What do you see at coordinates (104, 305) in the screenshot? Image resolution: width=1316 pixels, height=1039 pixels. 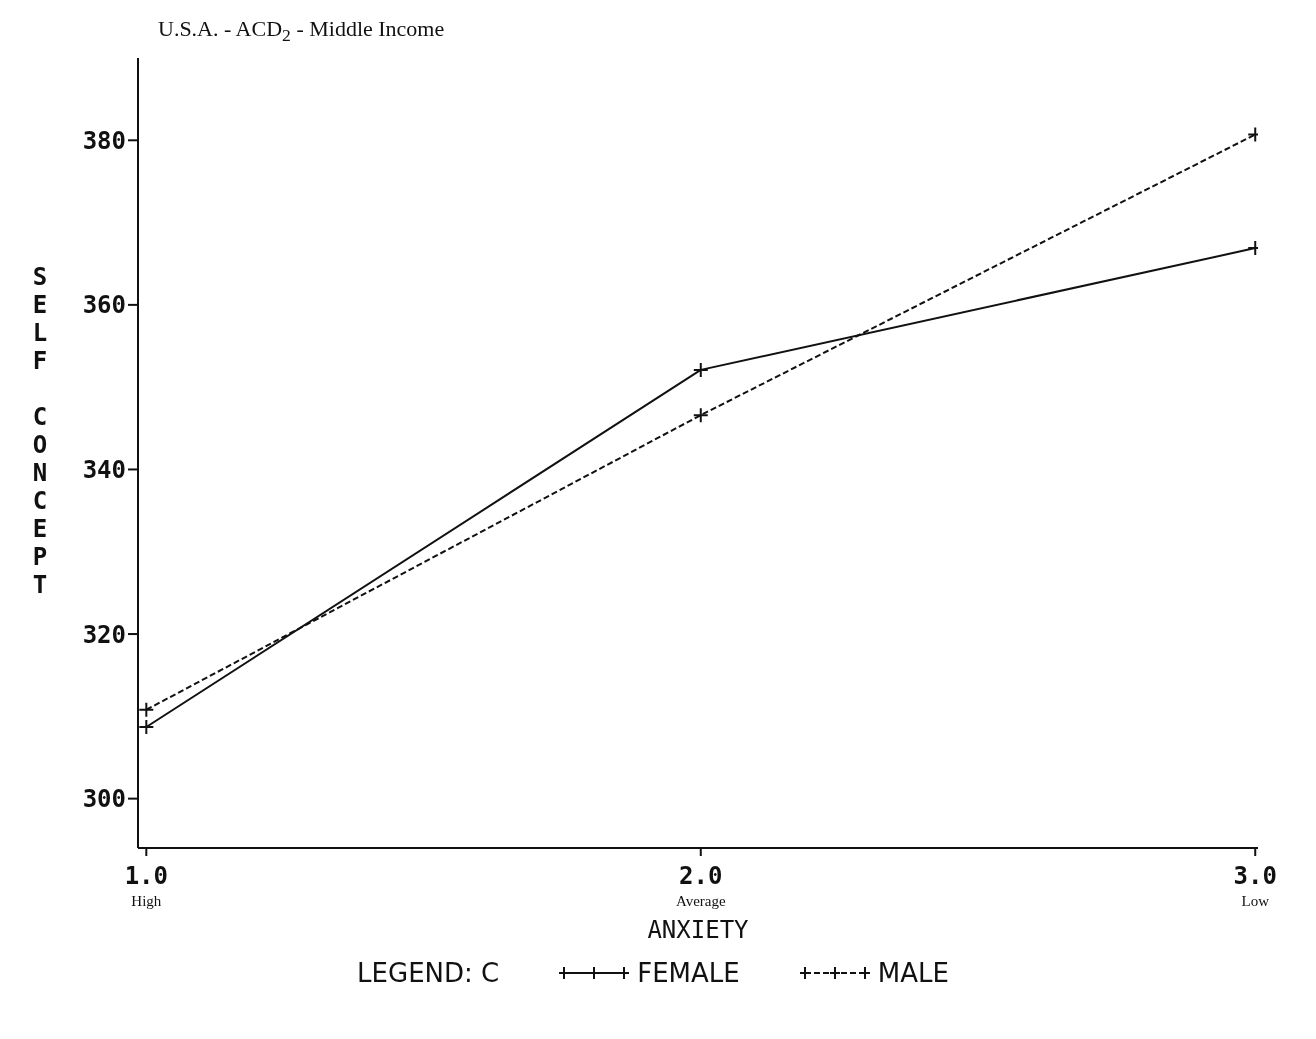 I see `y-tick-label: 360` at bounding box center [104, 305].